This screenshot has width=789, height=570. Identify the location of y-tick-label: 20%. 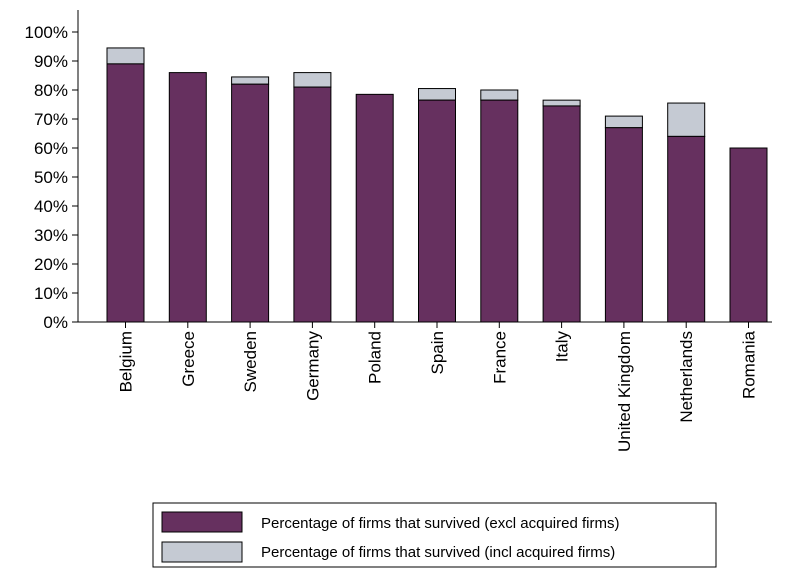
(51, 264).